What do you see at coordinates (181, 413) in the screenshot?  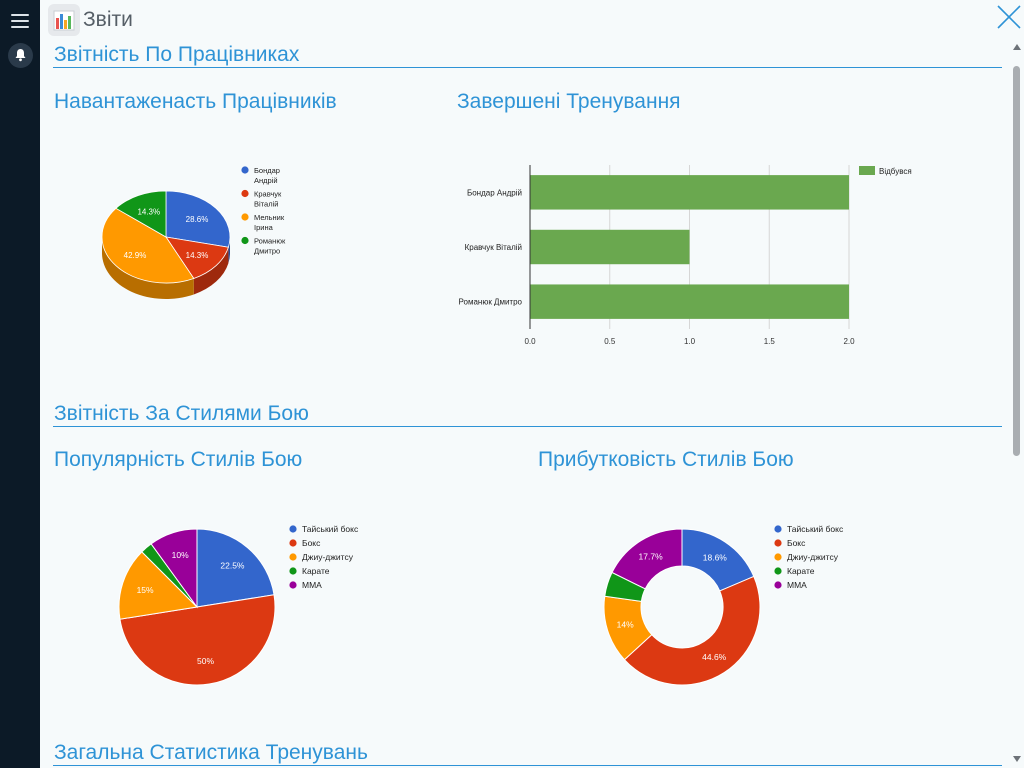 I see `section-title-styles: Звітність За Стилями Бою` at bounding box center [181, 413].